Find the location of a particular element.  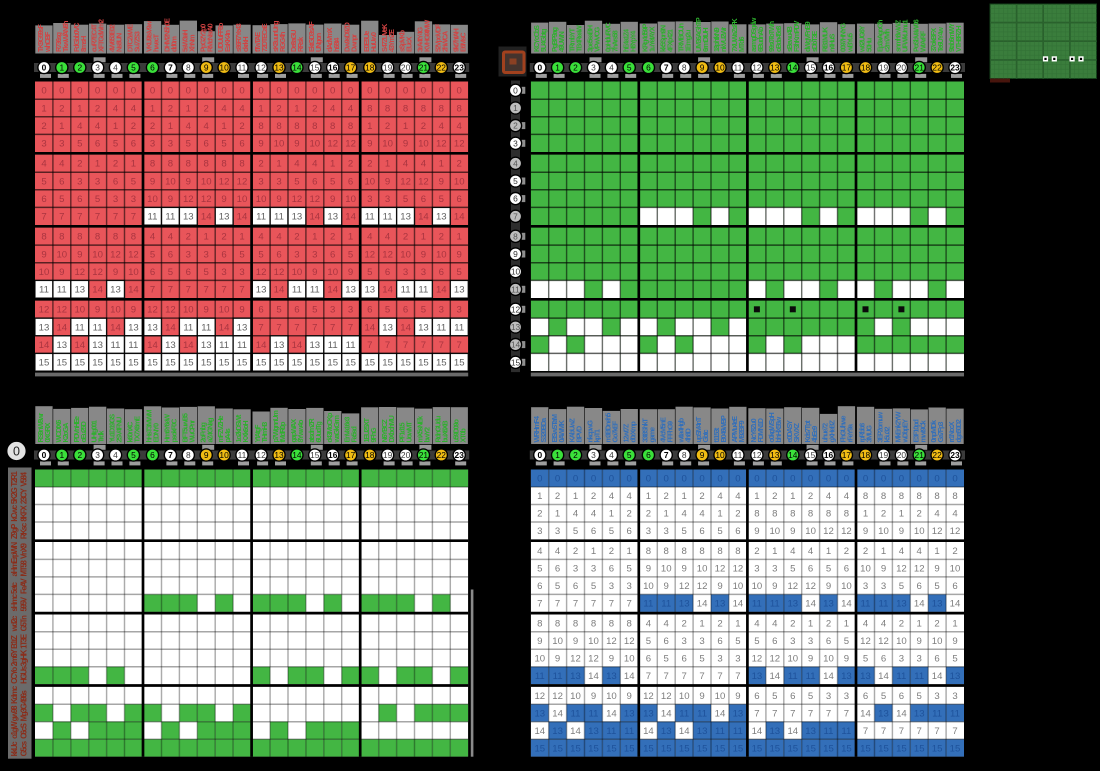

svg-text: 18phtkN9 is located at coordinates (716, 39).